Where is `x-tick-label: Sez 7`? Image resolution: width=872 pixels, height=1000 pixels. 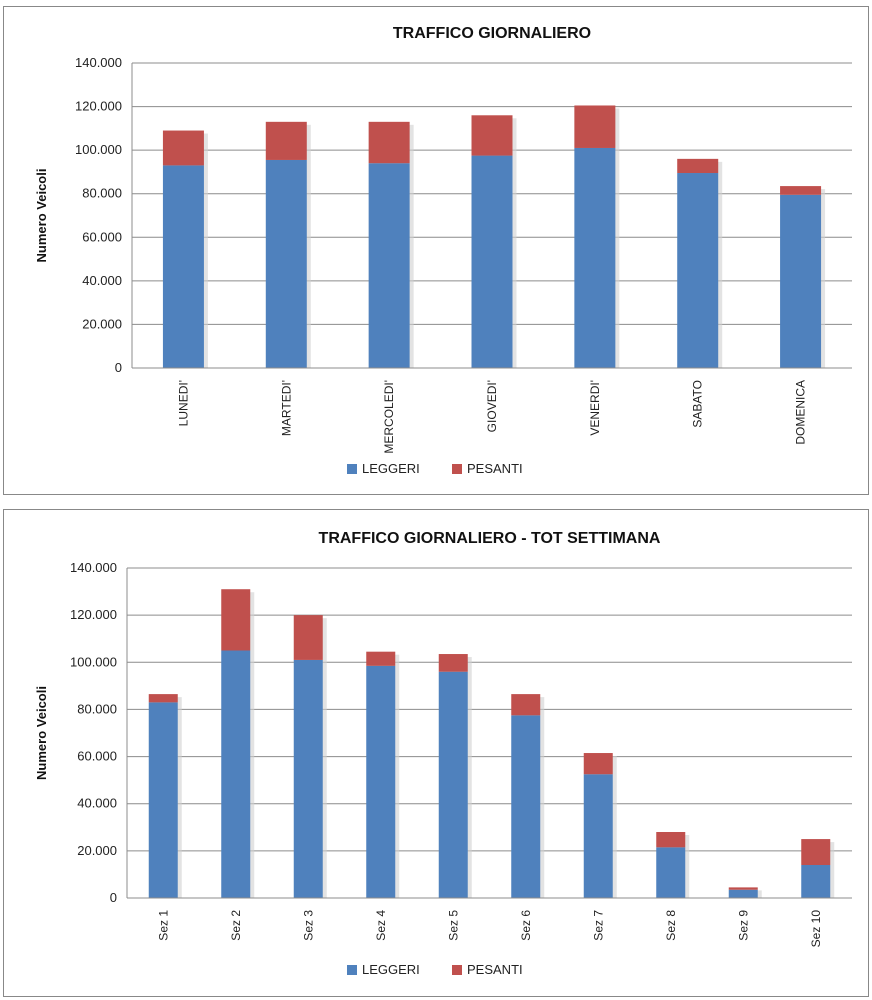 x-tick-label: Sez 7 is located at coordinates (598, 925).